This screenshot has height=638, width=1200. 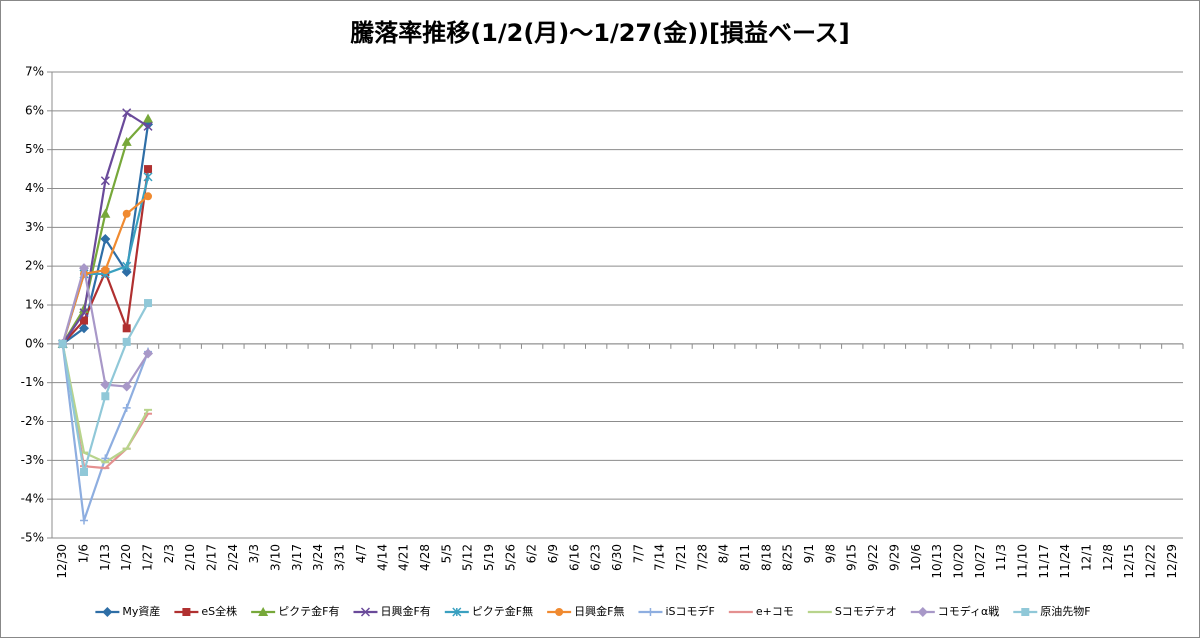 I want to click on legend-label: ピクテ金F有, so click(x=308, y=611).